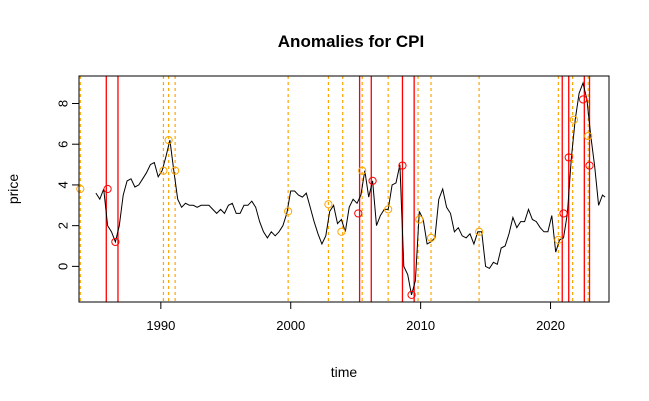 The image size is (649, 401). What do you see at coordinates (351, 41) in the screenshot?
I see `chart-title: Anomalies for CPI` at bounding box center [351, 41].